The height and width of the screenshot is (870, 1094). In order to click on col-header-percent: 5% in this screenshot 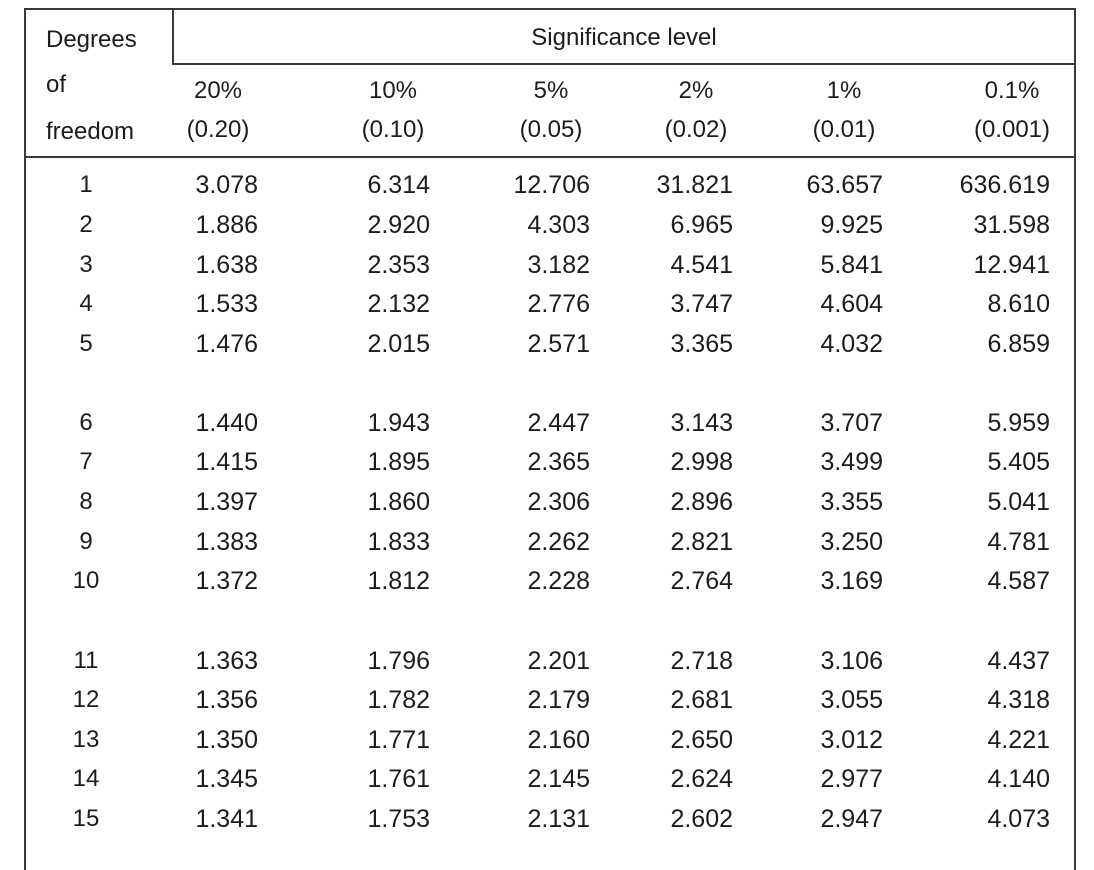, I will do `click(551, 90)`.